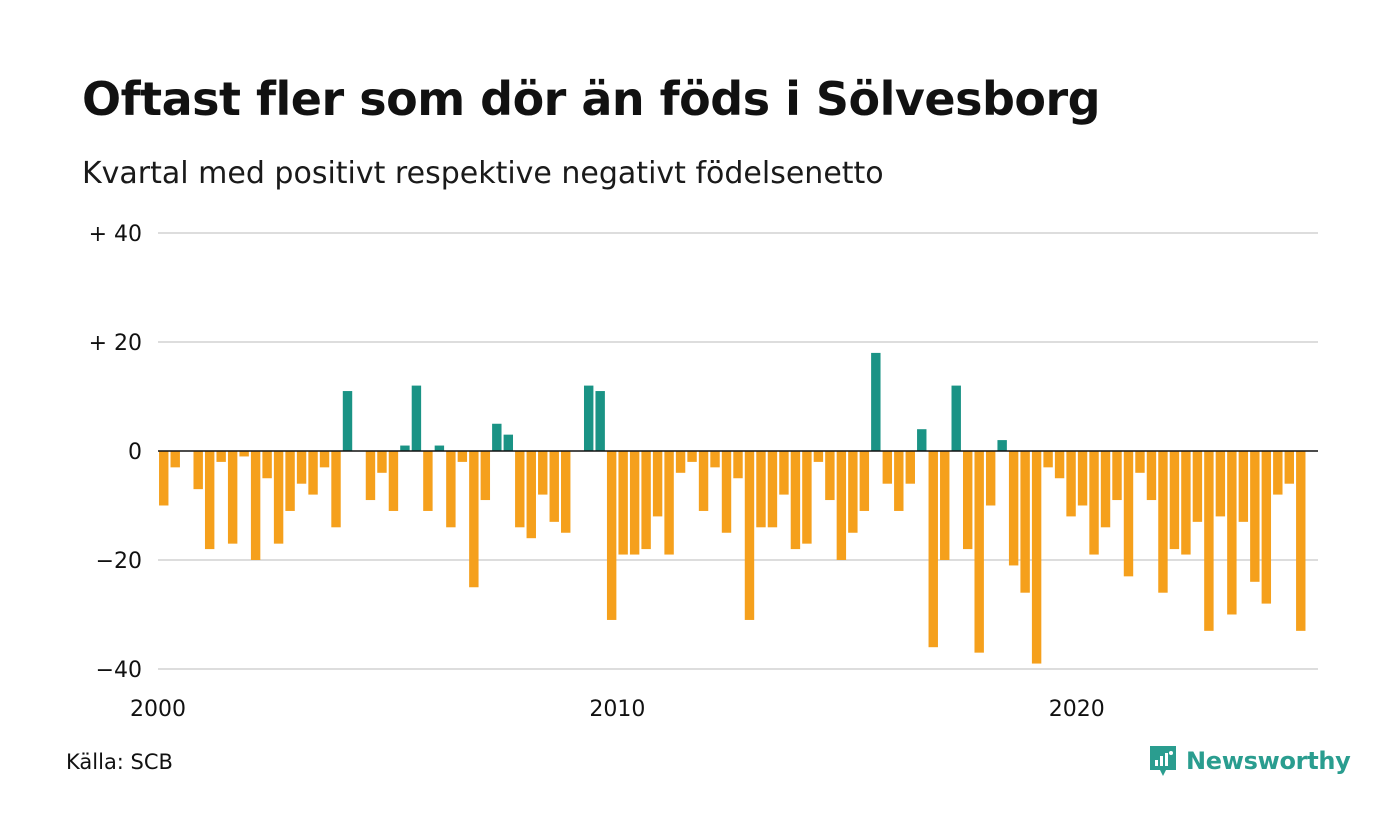 The image size is (1400, 840). Describe the element at coordinates (115, 343) in the screenshot. I see `y-tick-label: + 20` at that location.